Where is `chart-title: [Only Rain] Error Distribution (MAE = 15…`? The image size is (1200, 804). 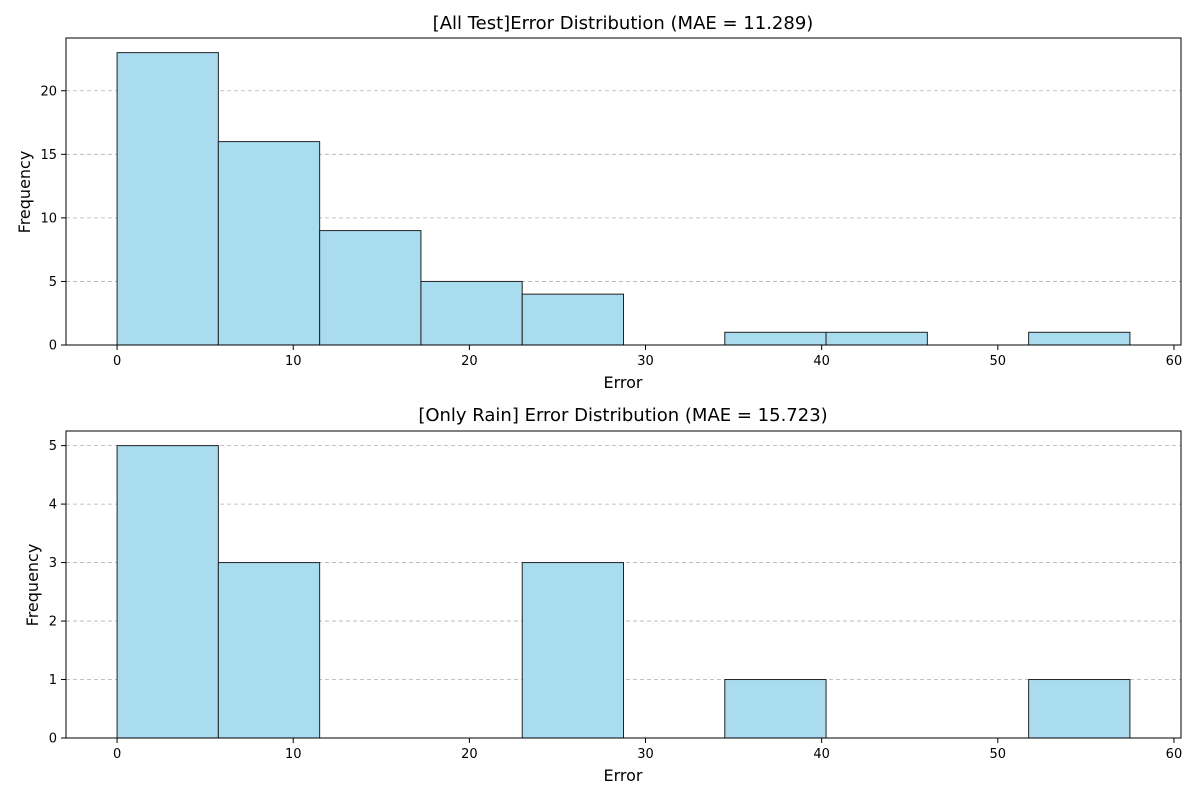
chart-title: [Only Rain] Error Distribution (MAE = 15… is located at coordinates (622, 415).